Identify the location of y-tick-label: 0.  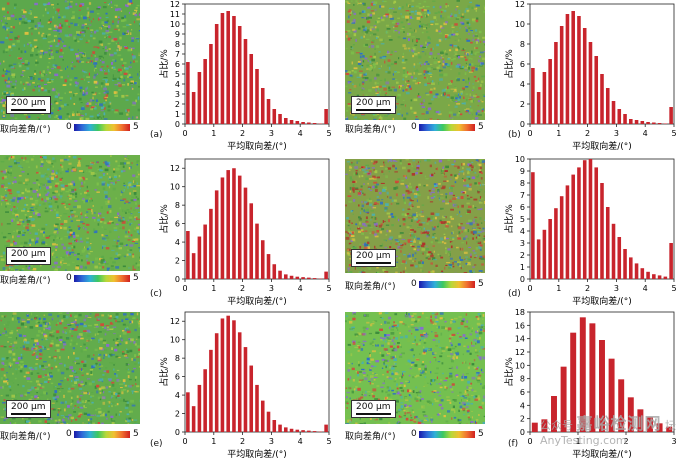
(522, 124).